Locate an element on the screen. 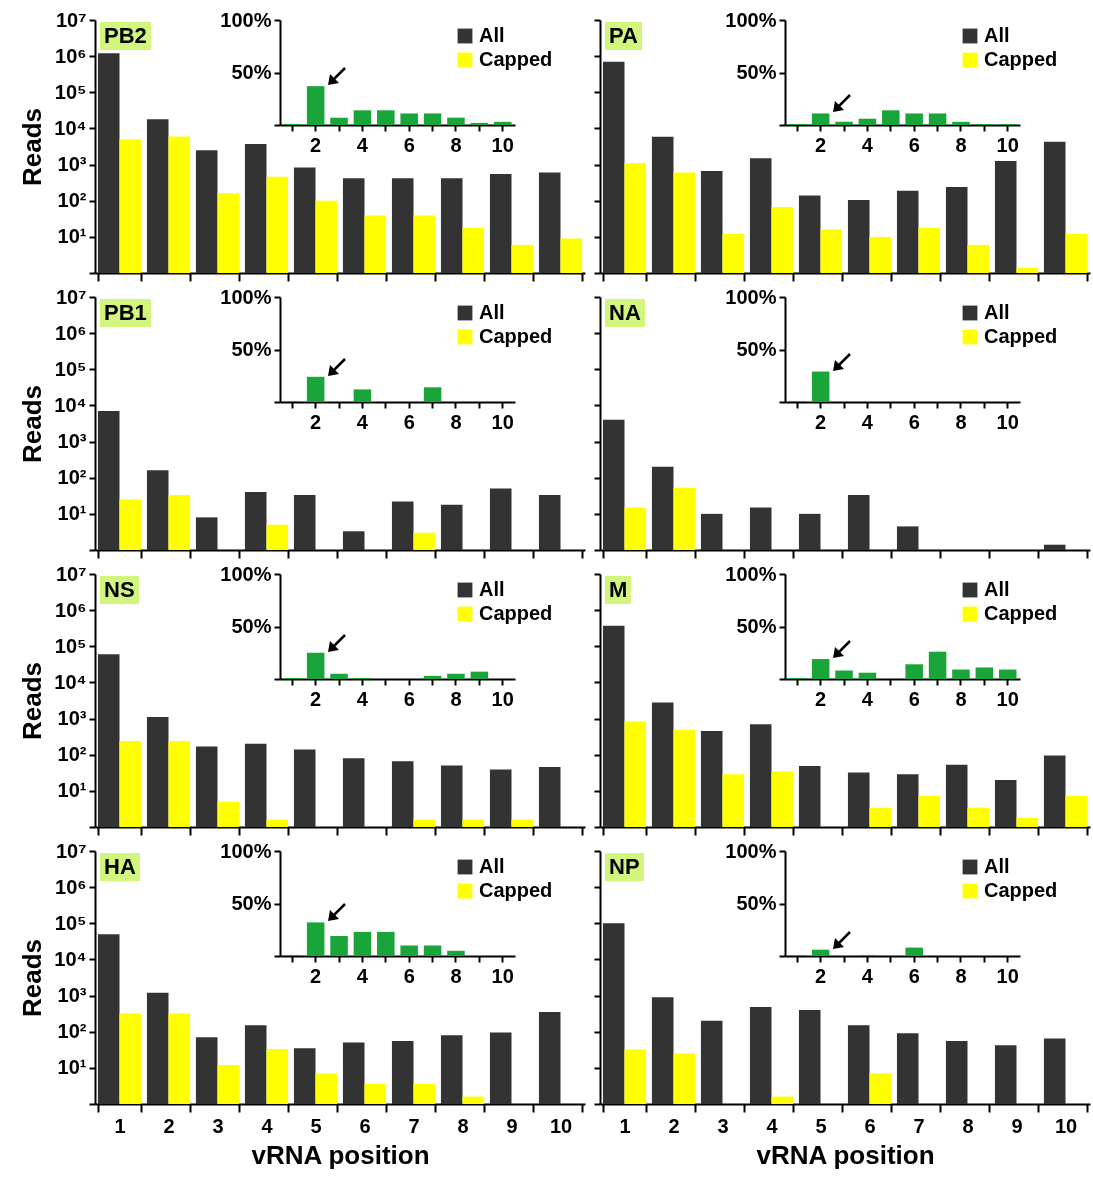 The height and width of the screenshot is (1184, 1093). y-tick-label: 10² is located at coordinates (72, 754).